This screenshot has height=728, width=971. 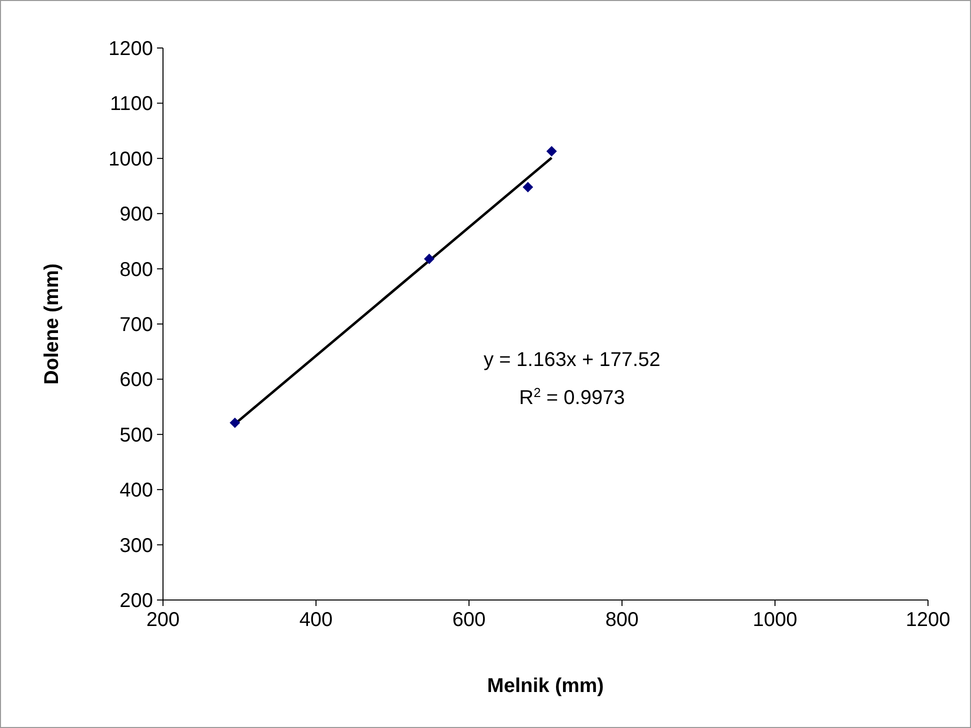 What do you see at coordinates (136, 601) in the screenshot?
I see `y-tick-label: 200` at bounding box center [136, 601].